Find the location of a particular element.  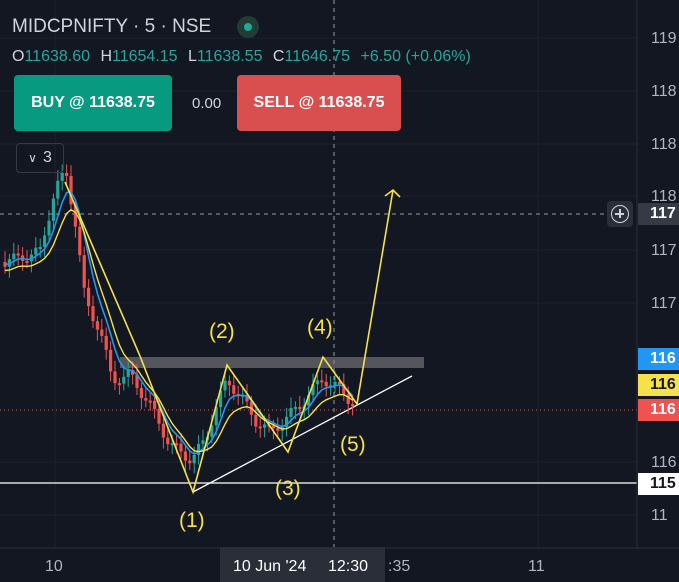

price-label: 11 is located at coordinates (659, 515).